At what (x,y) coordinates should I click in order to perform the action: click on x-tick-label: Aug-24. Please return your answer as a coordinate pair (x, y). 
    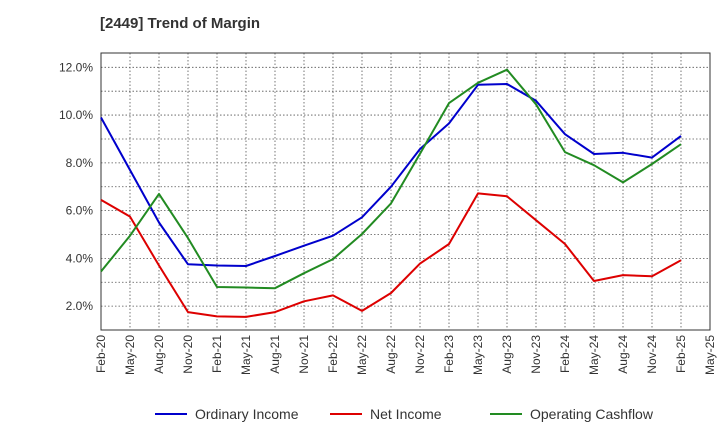
    Looking at the image, I should click on (623, 354).